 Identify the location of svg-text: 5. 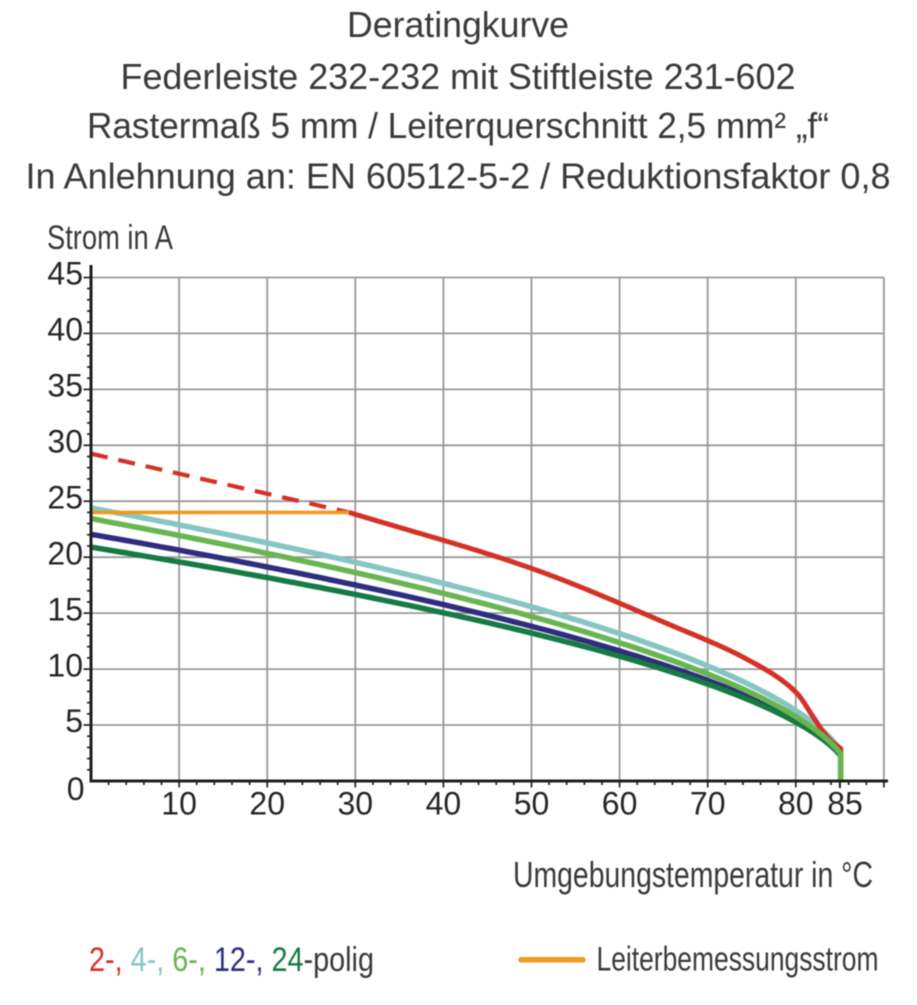
(74, 721).